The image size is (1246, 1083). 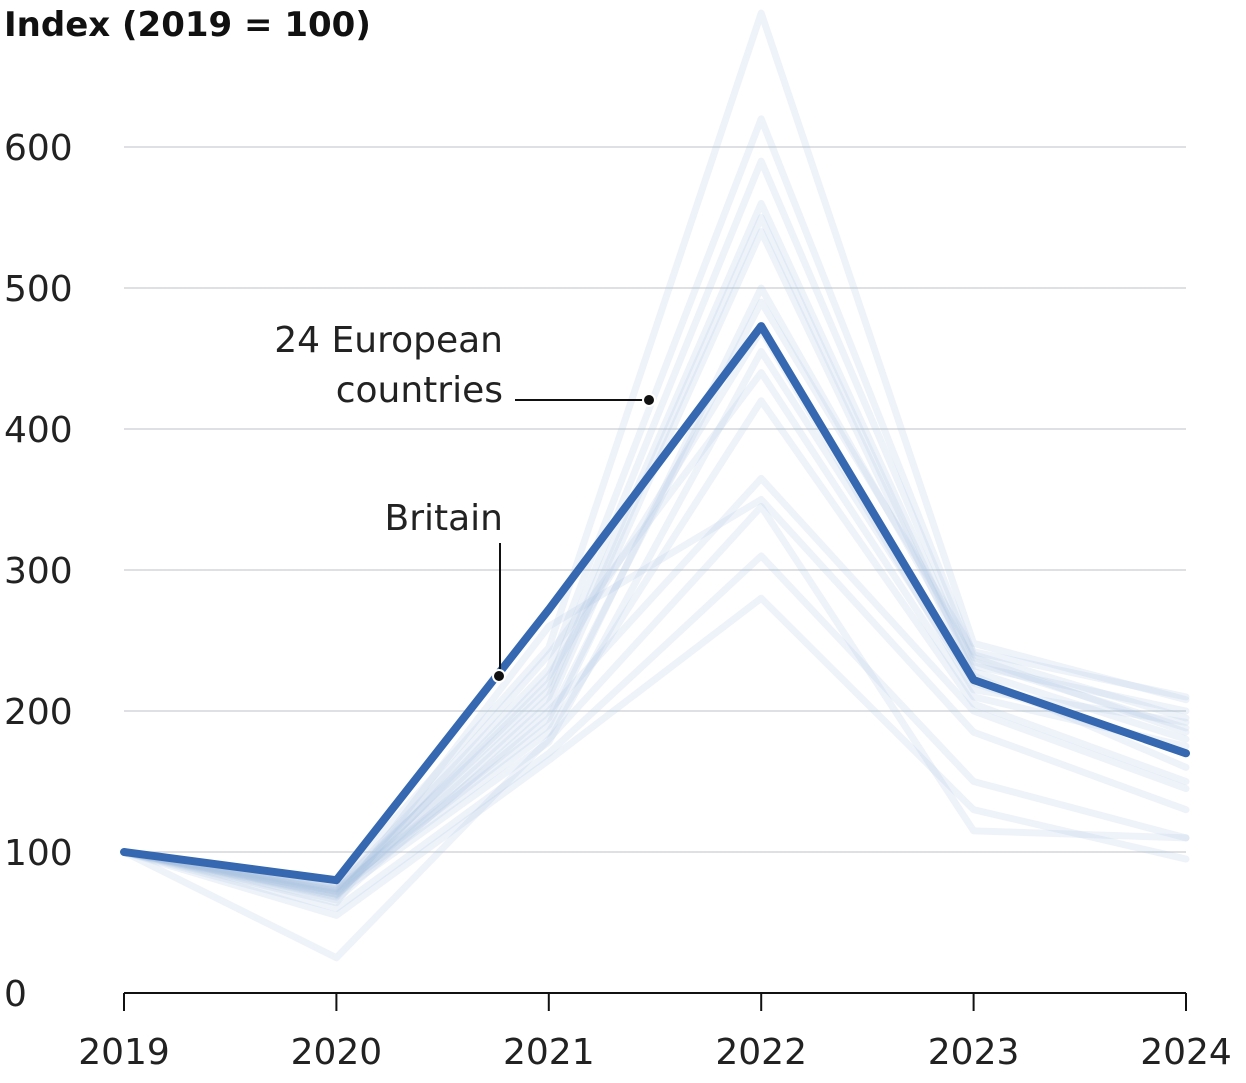 I want to click on annotations: 24 European countries Britain, so click(x=465, y=501).